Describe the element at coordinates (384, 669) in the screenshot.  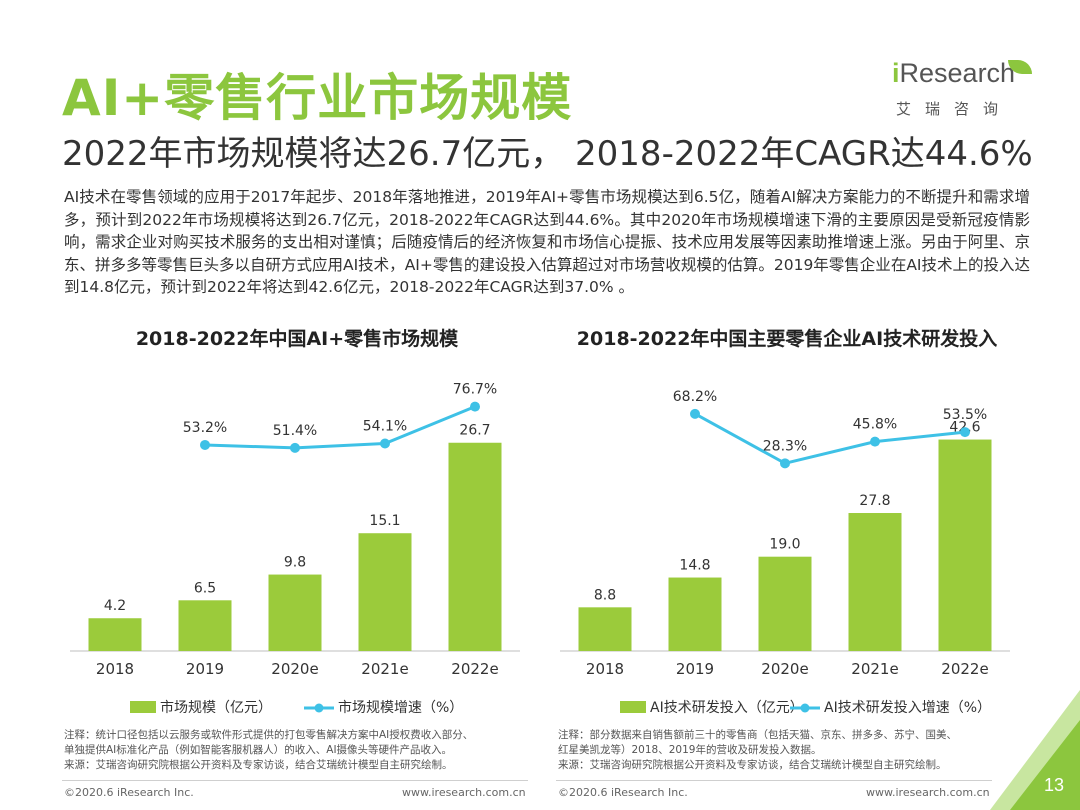
I see `c1-x-tick-3: 2021e` at that location.